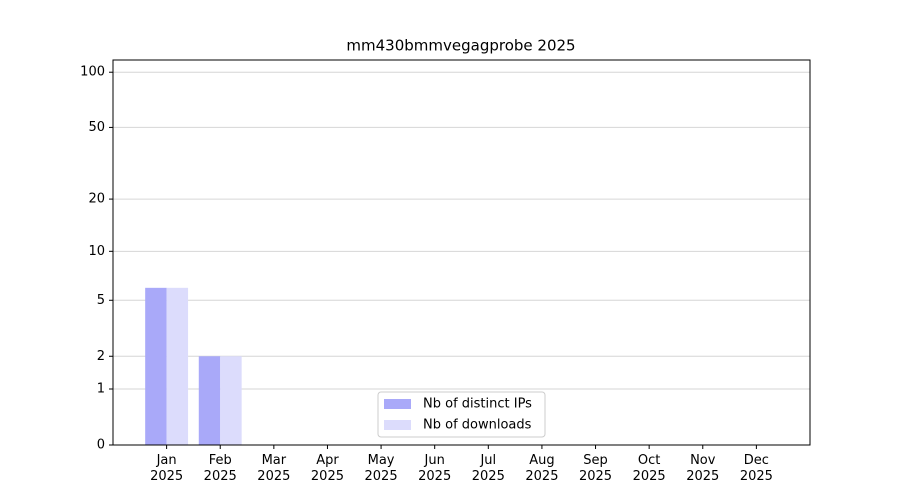 Image resolution: width=900 pixels, height=500 pixels. Describe the element at coordinates (435, 468) in the screenshot. I see `x-tick-label: Jun 2025` at that location.